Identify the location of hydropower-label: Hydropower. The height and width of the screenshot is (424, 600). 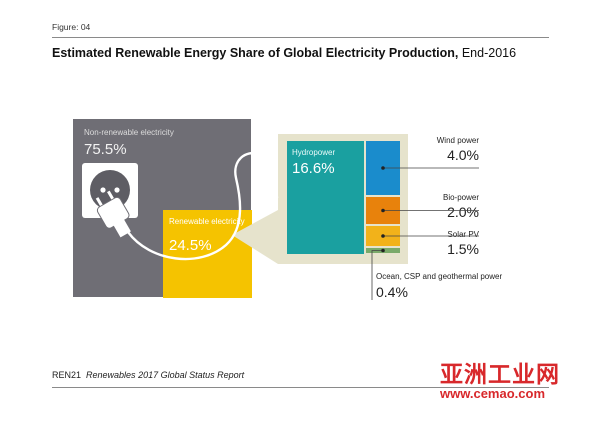
(314, 152).